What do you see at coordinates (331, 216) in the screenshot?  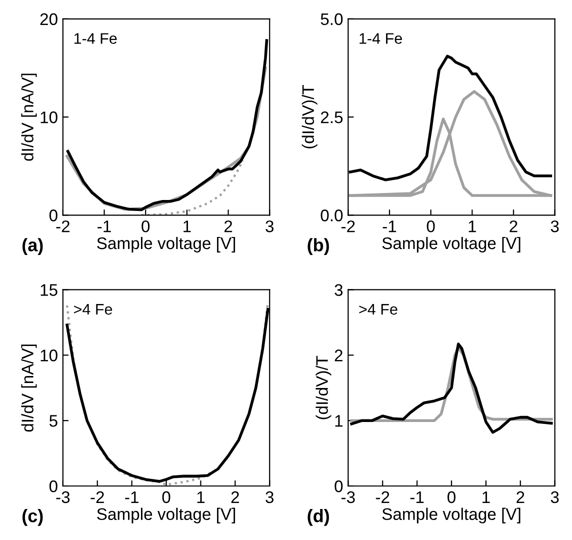 I see `y-tick-label: 0.0` at bounding box center [331, 216].